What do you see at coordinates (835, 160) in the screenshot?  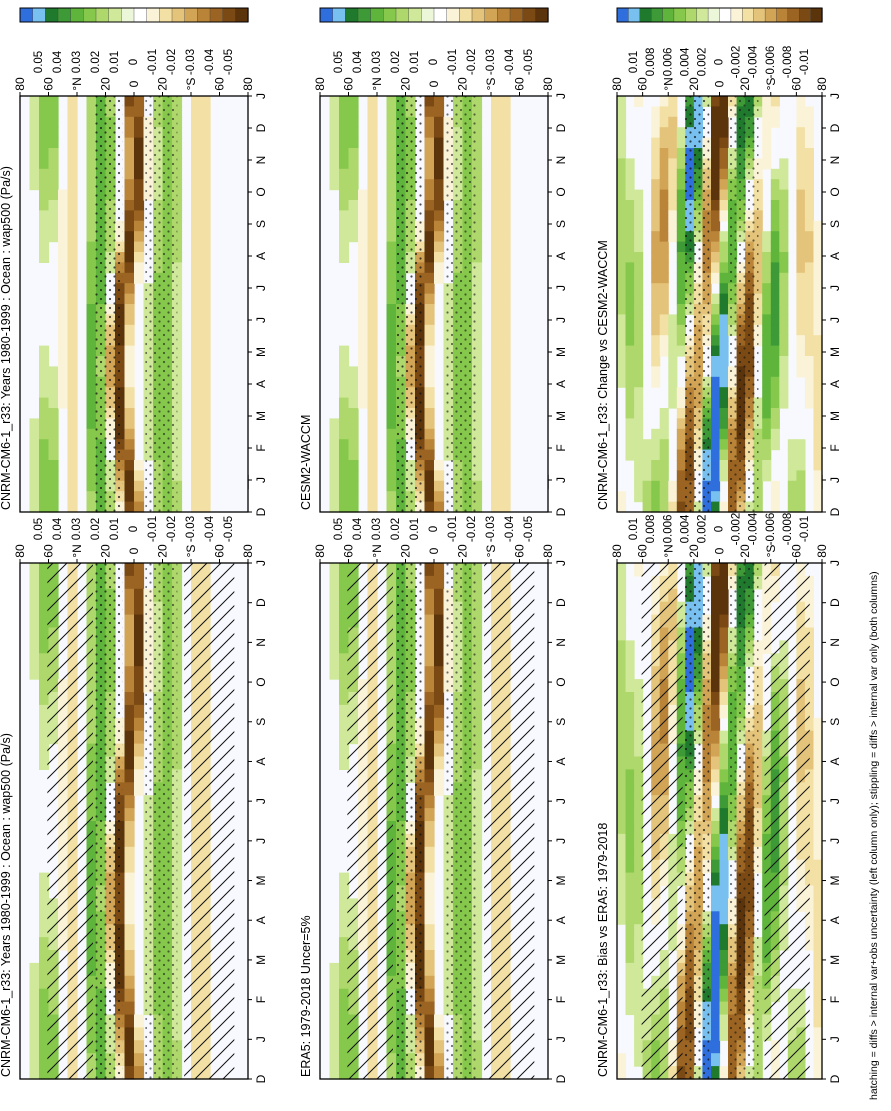 I see `month-tick-label: N` at bounding box center [835, 160].